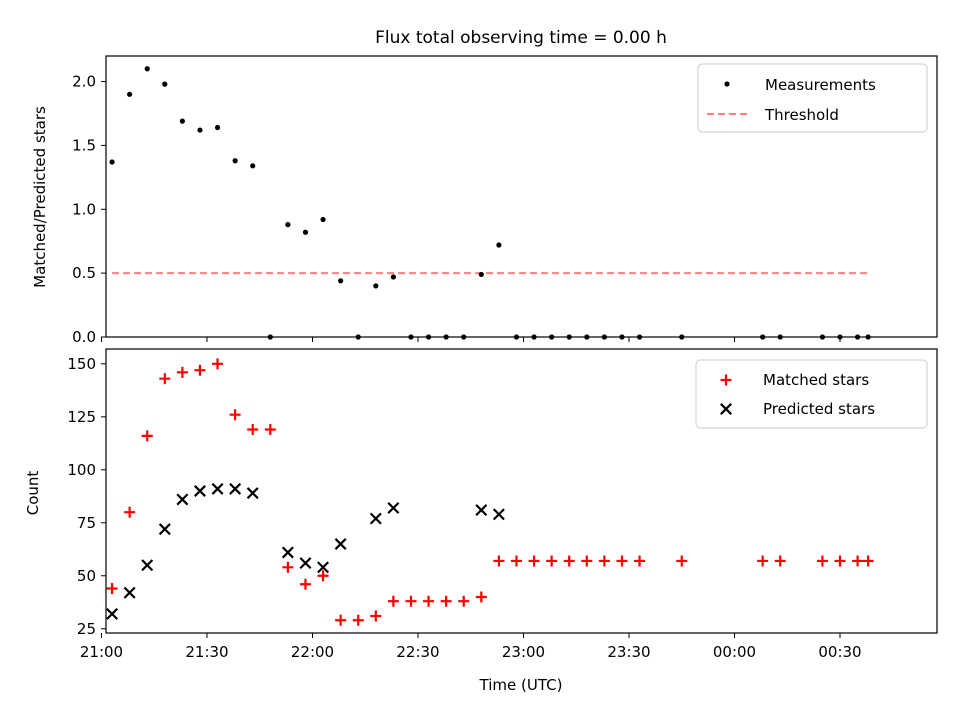  I want to click on top-legend: Measurements Threshold, so click(812, 98).